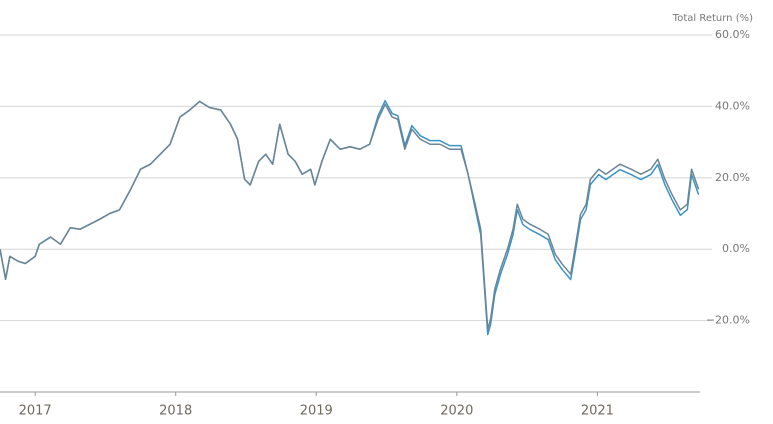 Image resolution: width=773 pixels, height=424 pixels. Describe the element at coordinates (732, 177) in the screenshot. I see `y-tick-label: 20.0%` at that location.